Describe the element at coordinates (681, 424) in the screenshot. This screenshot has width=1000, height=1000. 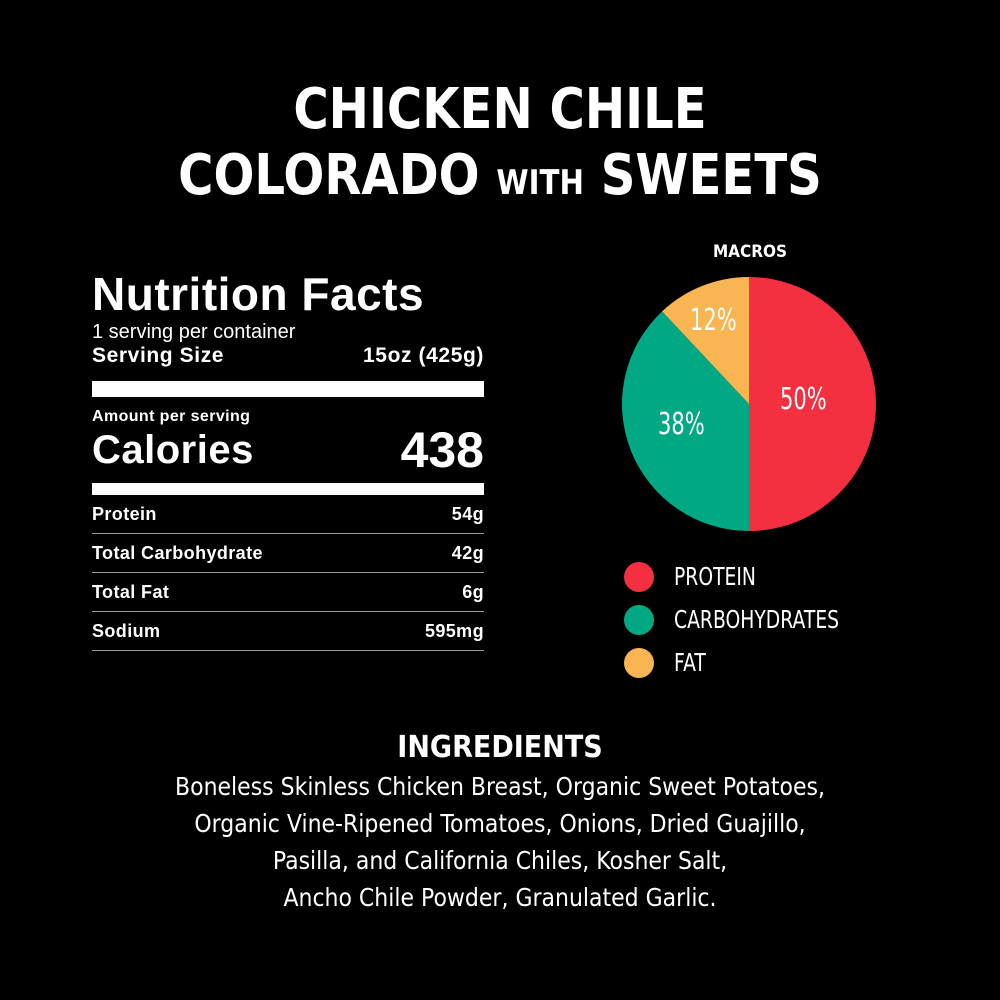
I see `pie-label-carbohydrates: 38%` at that location.